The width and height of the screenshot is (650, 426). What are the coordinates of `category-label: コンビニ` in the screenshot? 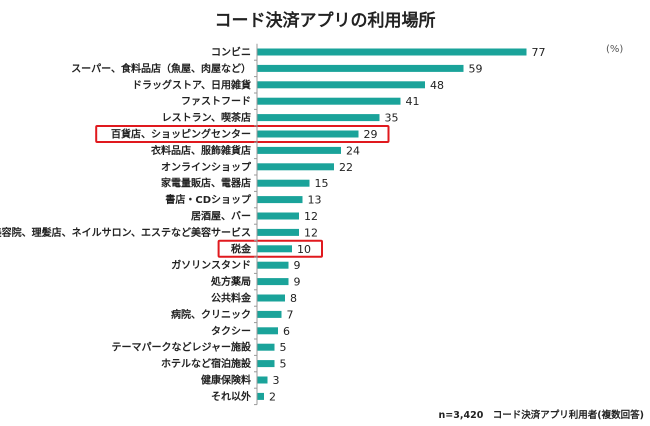 It's located at (231, 52).